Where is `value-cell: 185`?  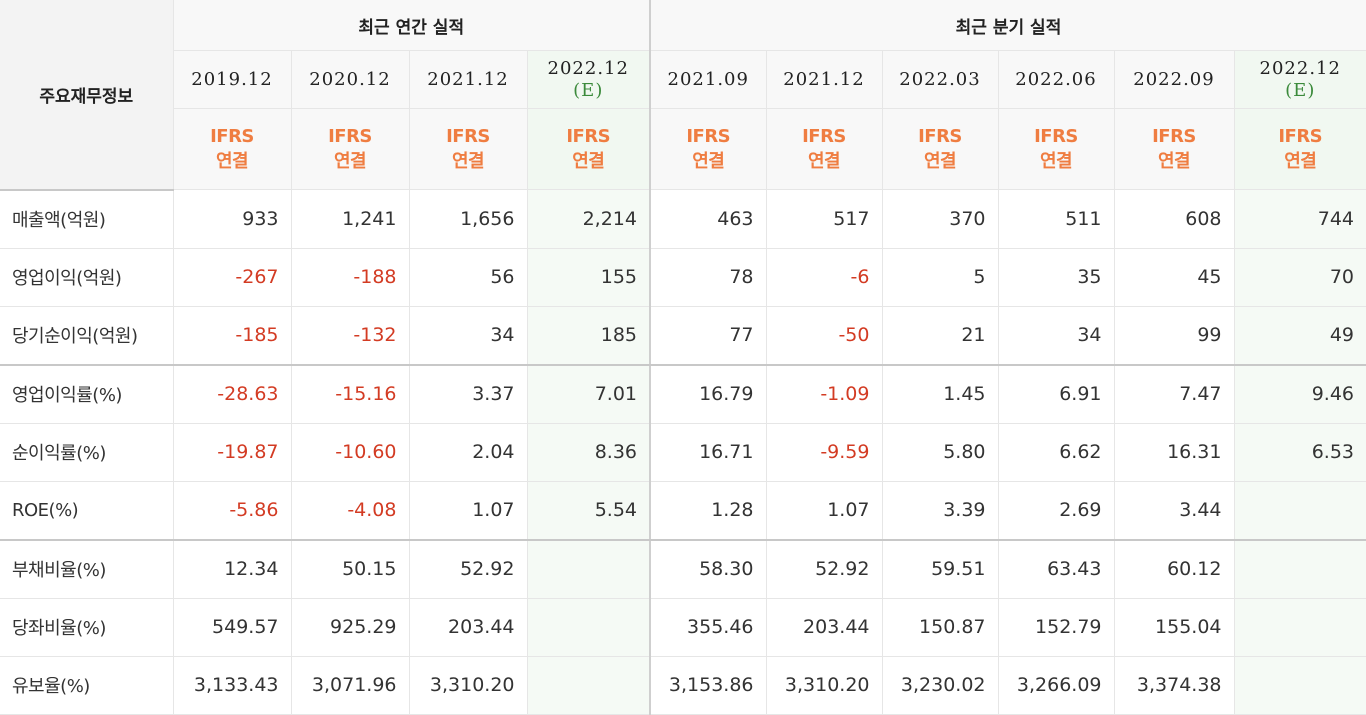
value-cell: 185 is located at coordinates (588, 335).